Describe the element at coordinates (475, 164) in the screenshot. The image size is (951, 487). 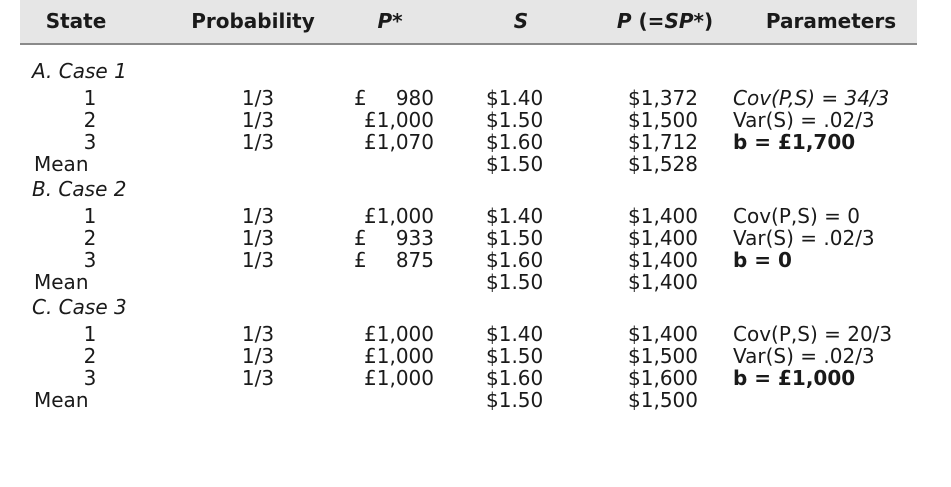
I see `table-row-mean: Mean $1.50 $1,528` at that location.